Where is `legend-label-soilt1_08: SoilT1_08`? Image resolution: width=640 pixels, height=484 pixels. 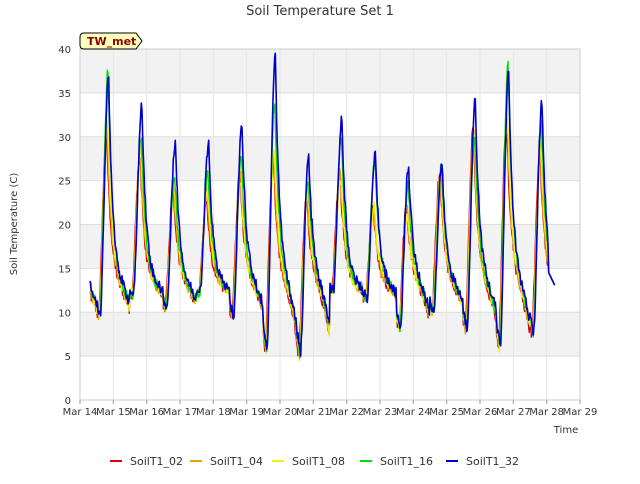
legend-label-soilt1_08: SoilT1_08 is located at coordinates (318, 461).